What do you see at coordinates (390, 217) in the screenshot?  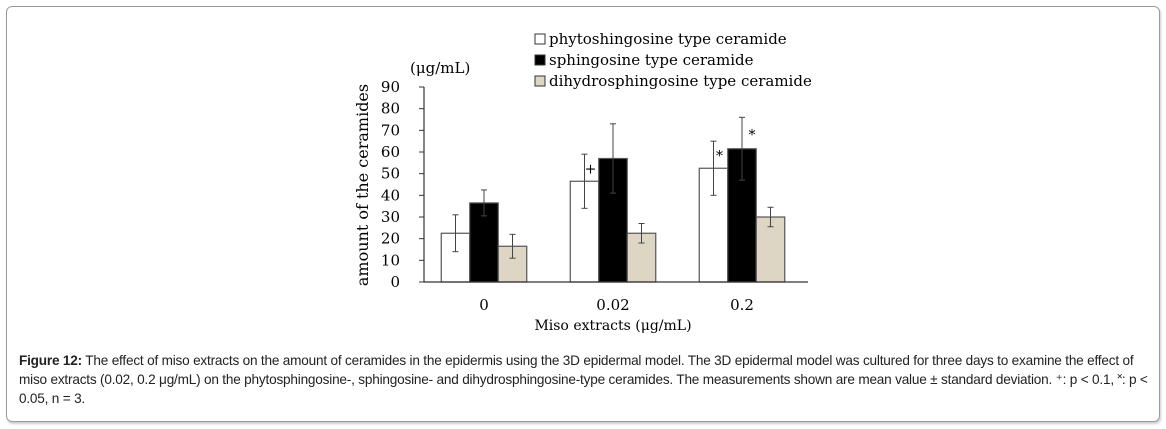 I see `y-tick-label: 30` at bounding box center [390, 217].